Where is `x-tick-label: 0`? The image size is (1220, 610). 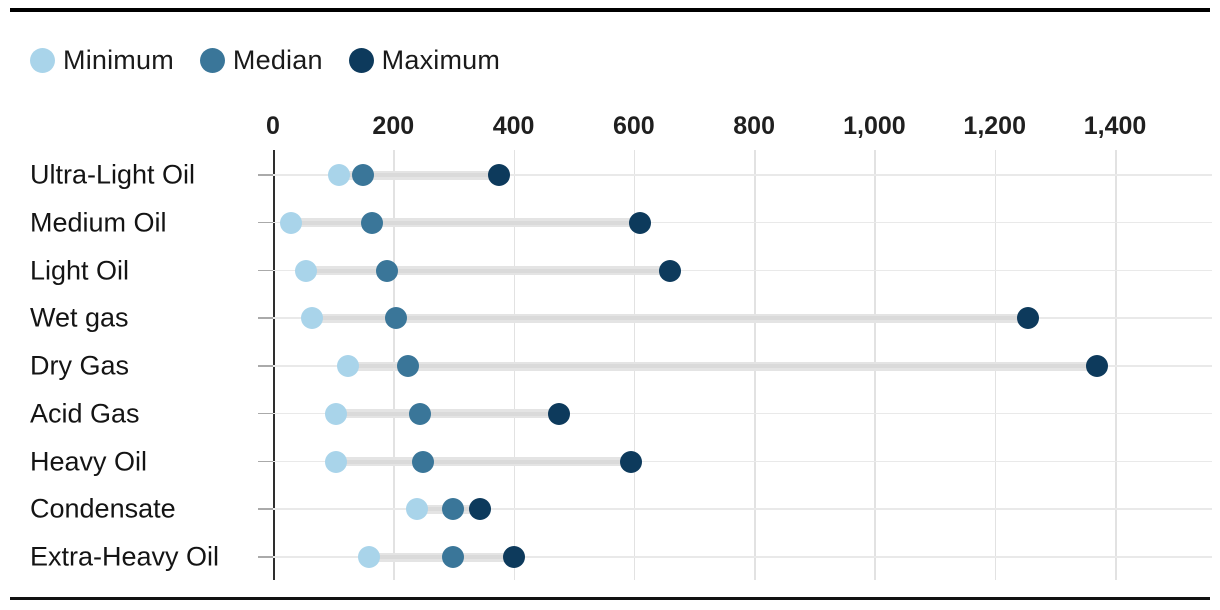
x-tick-label: 0 is located at coordinates (273, 126).